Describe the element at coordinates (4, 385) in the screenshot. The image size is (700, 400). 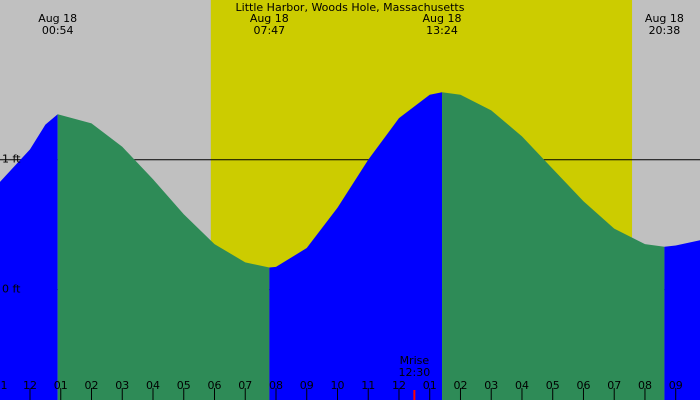
I see `x-tick-label: 1` at that location.